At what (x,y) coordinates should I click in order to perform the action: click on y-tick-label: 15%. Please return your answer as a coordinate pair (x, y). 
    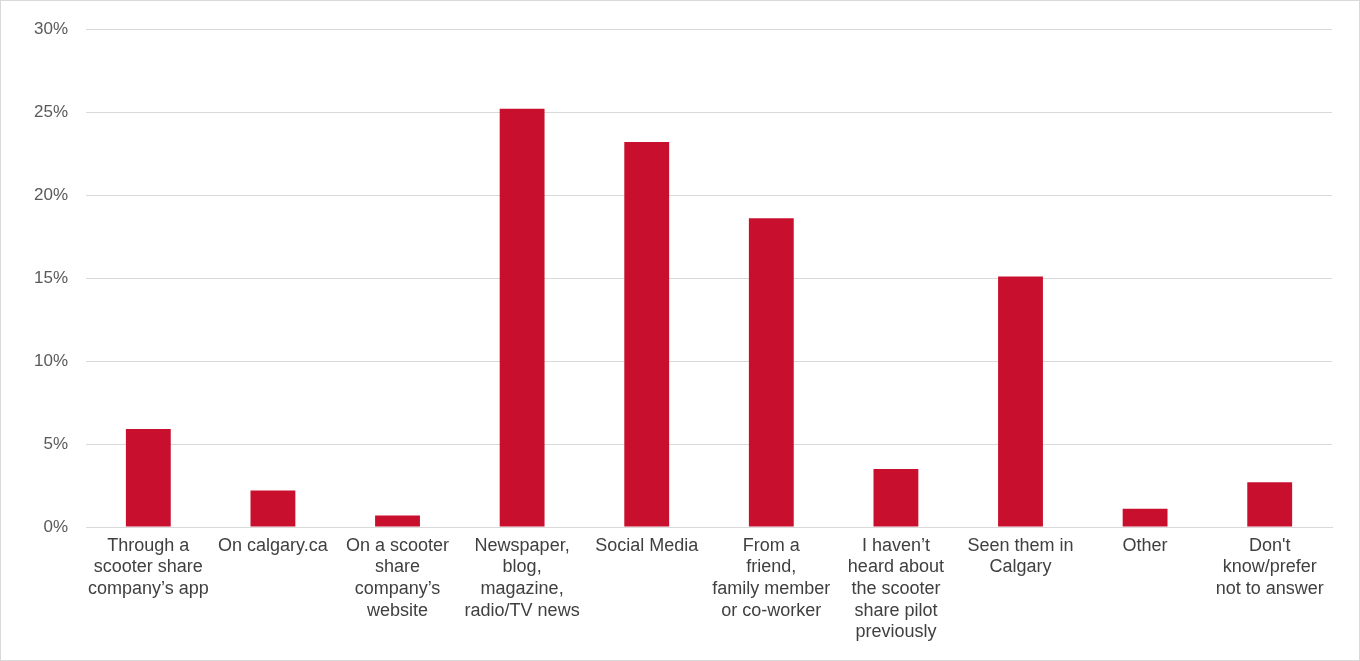
    Looking at the image, I should click on (51, 277).